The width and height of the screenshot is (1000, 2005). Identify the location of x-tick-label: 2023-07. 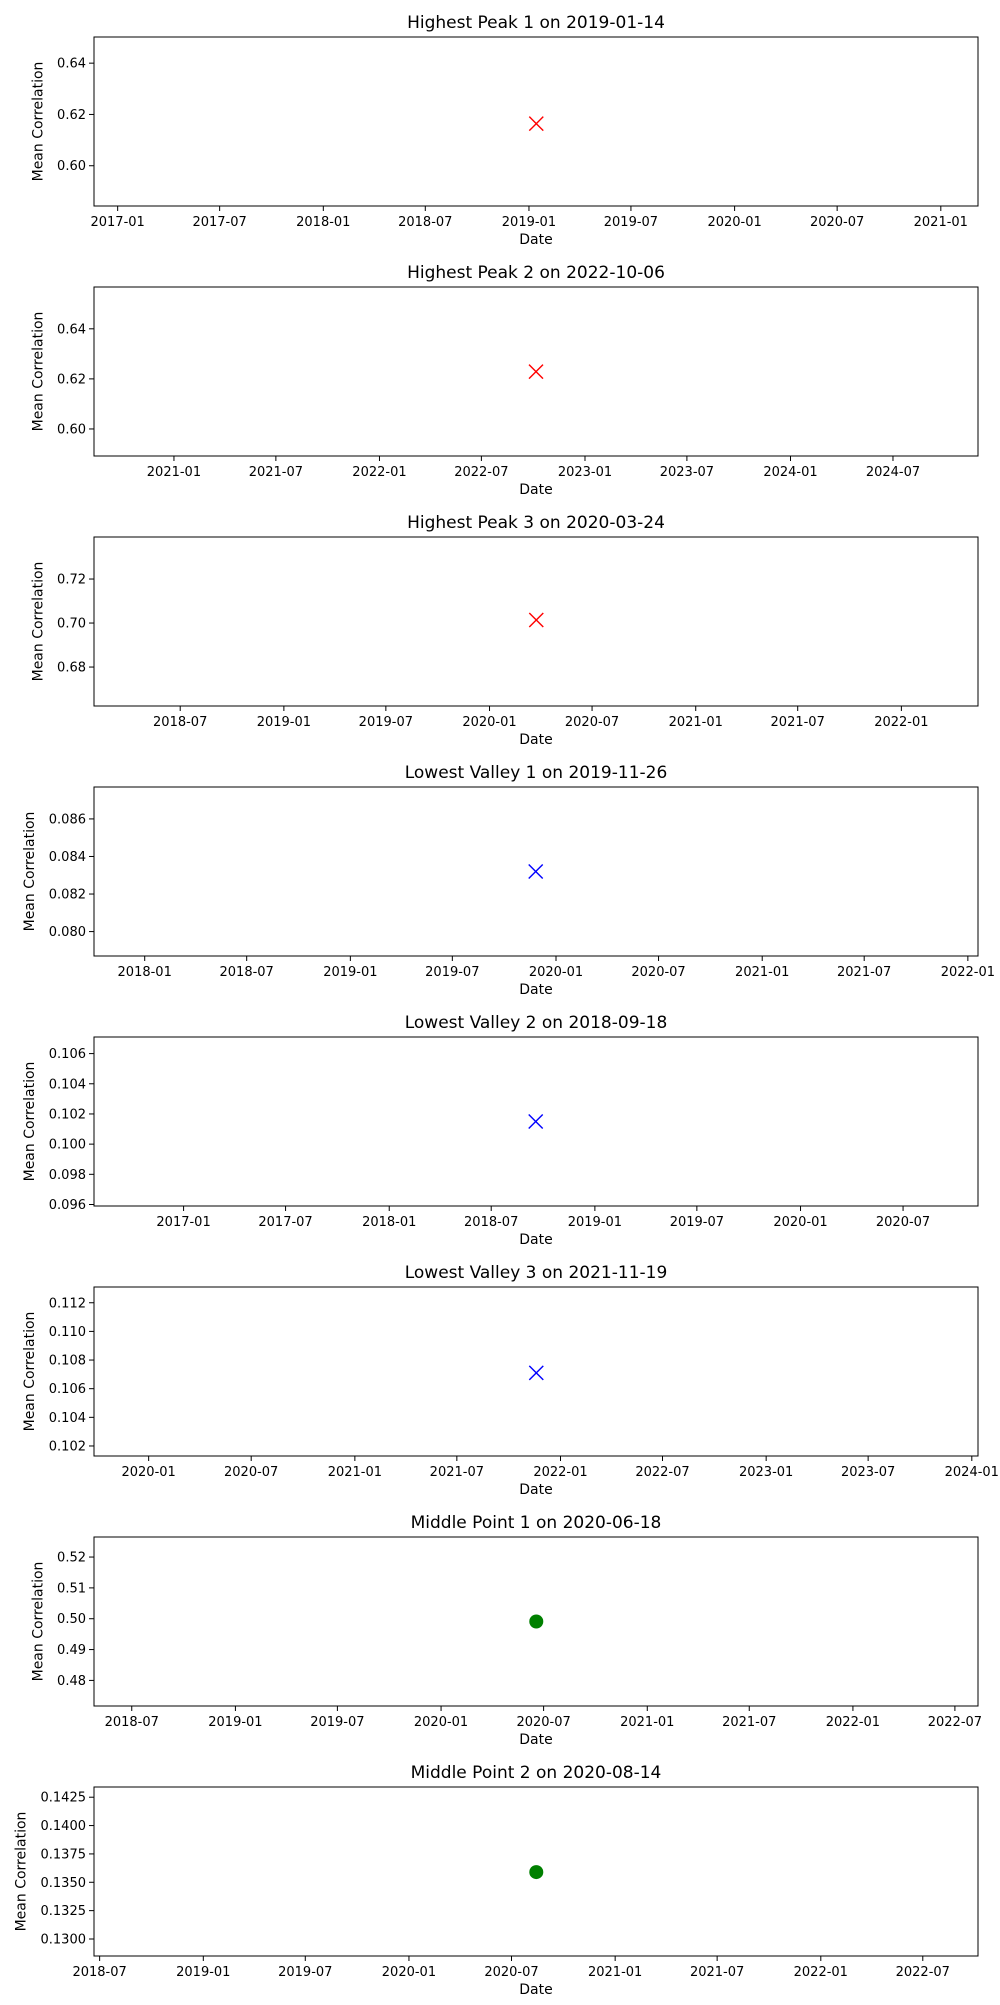
(868, 1472).